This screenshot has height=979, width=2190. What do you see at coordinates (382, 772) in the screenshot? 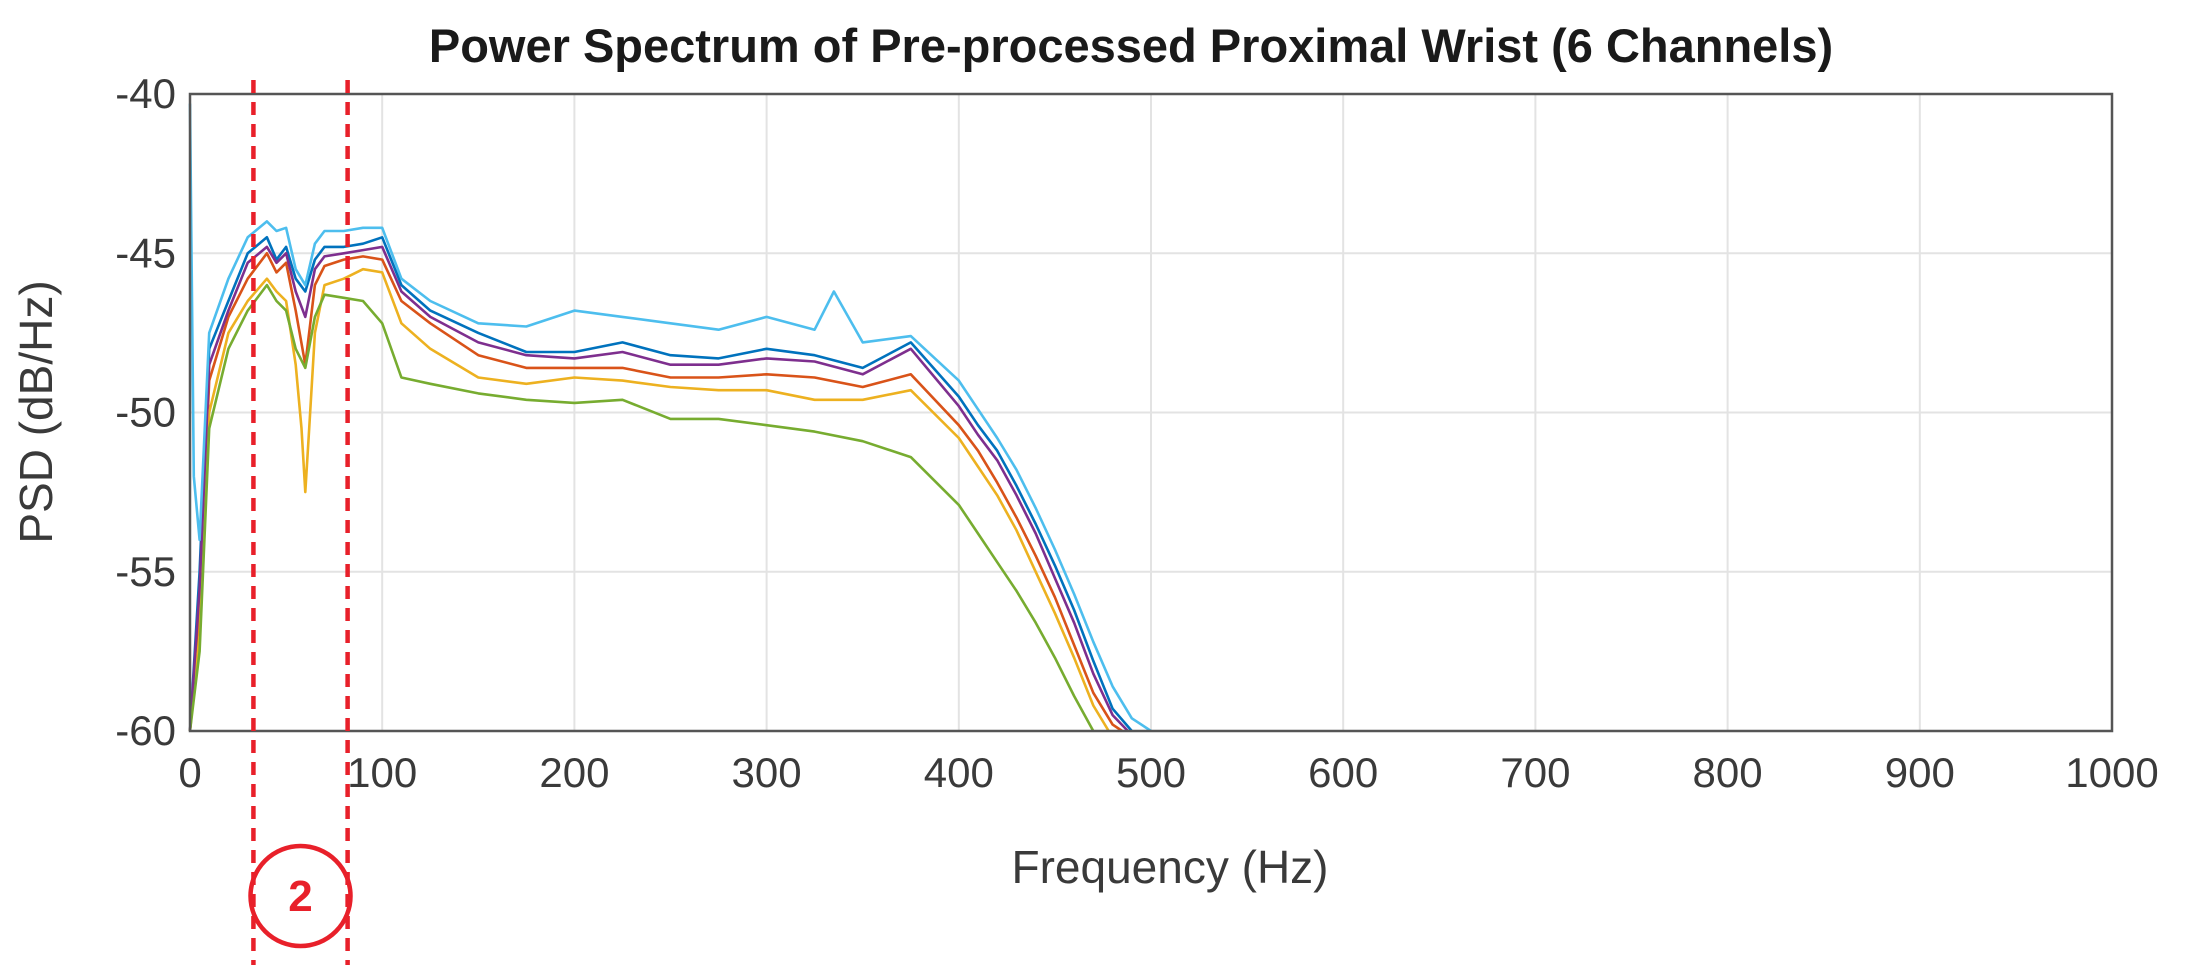
I see `x-tick-label: 100` at bounding box center [382, 772].